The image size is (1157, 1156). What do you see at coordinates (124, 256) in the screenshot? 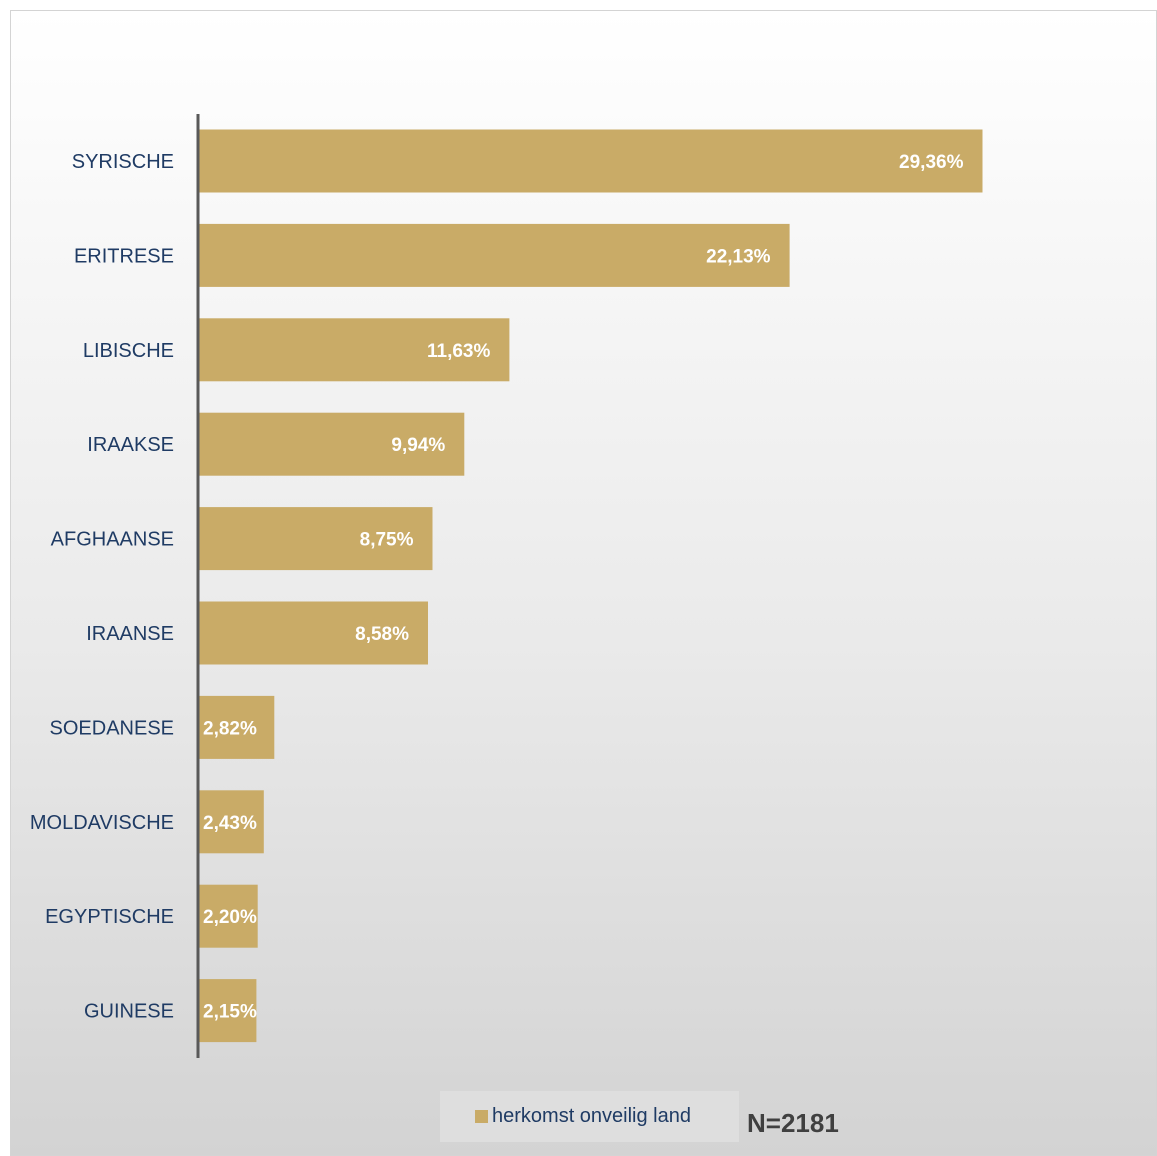
I see `category-label: ERITRESE` at bounding box center [124, 256].